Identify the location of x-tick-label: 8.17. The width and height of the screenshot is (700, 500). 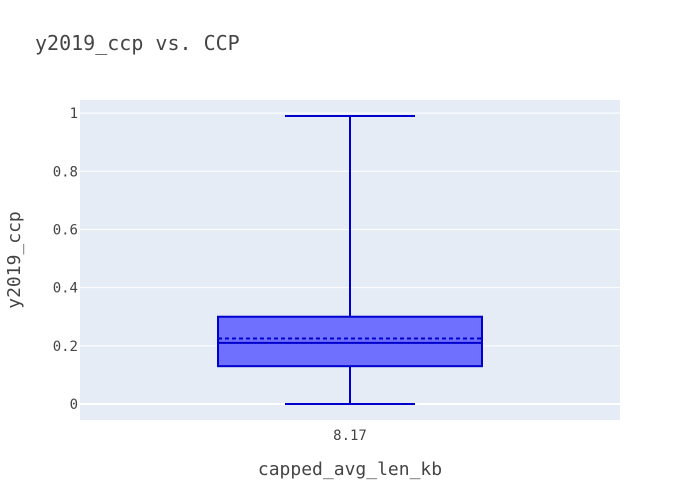
(350, 436).